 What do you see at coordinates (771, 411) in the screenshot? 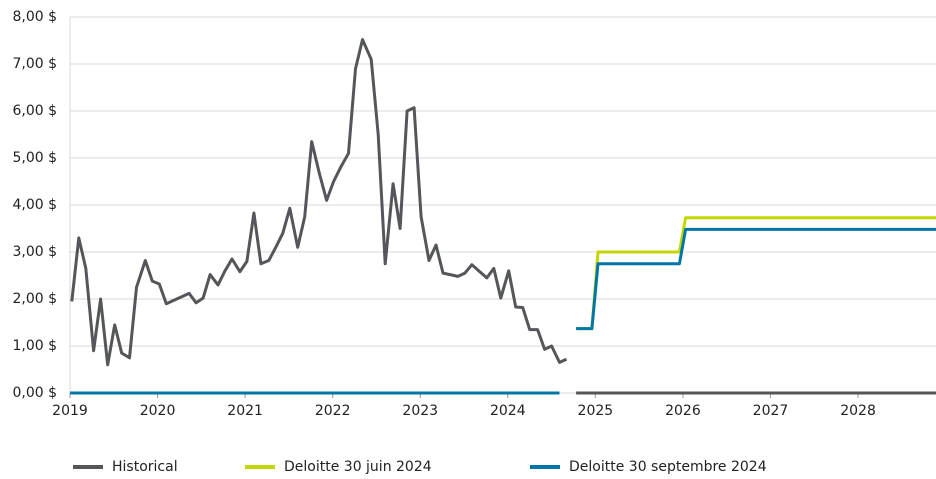
I see `x-tick-label: 2027` at bounding box center [771, 411].